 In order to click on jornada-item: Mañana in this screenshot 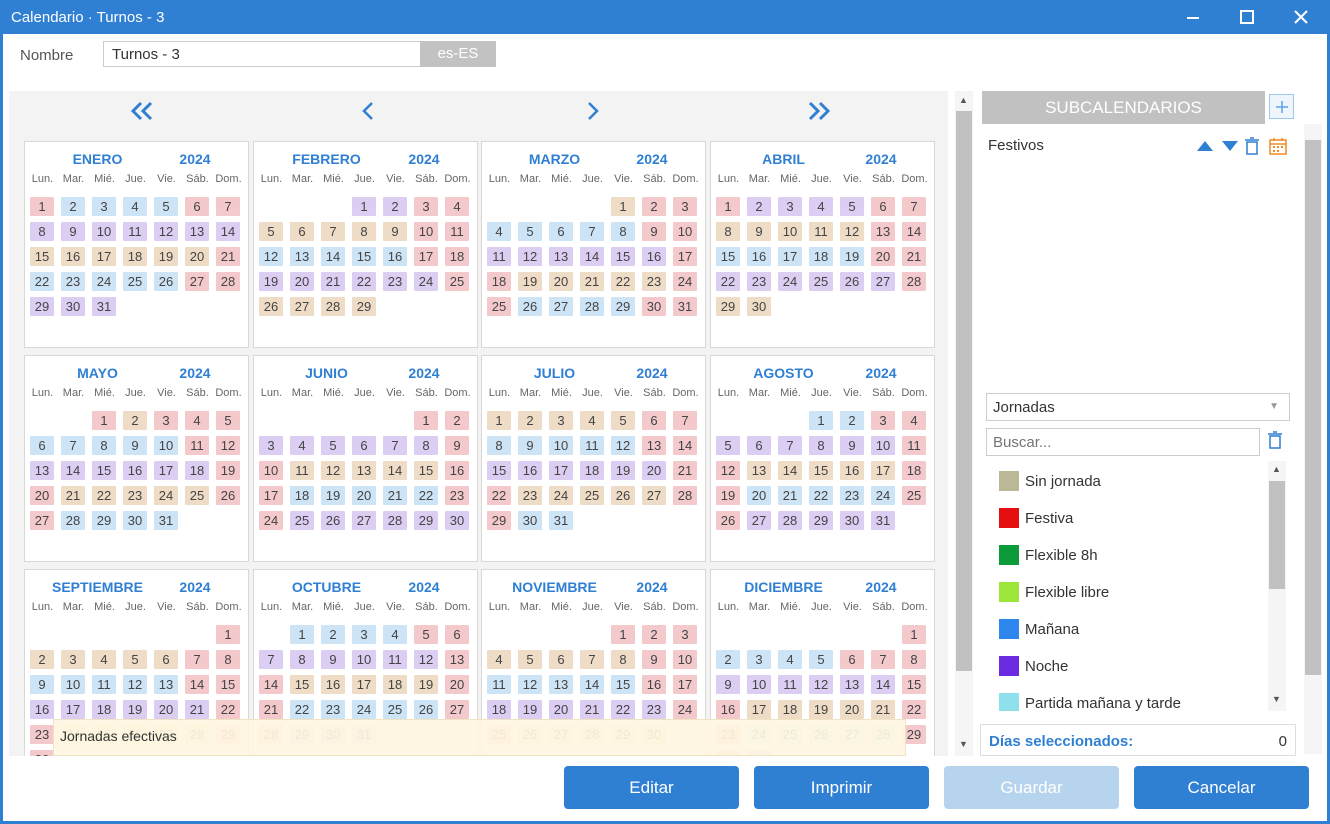, I will do `click(1039, 629)`.